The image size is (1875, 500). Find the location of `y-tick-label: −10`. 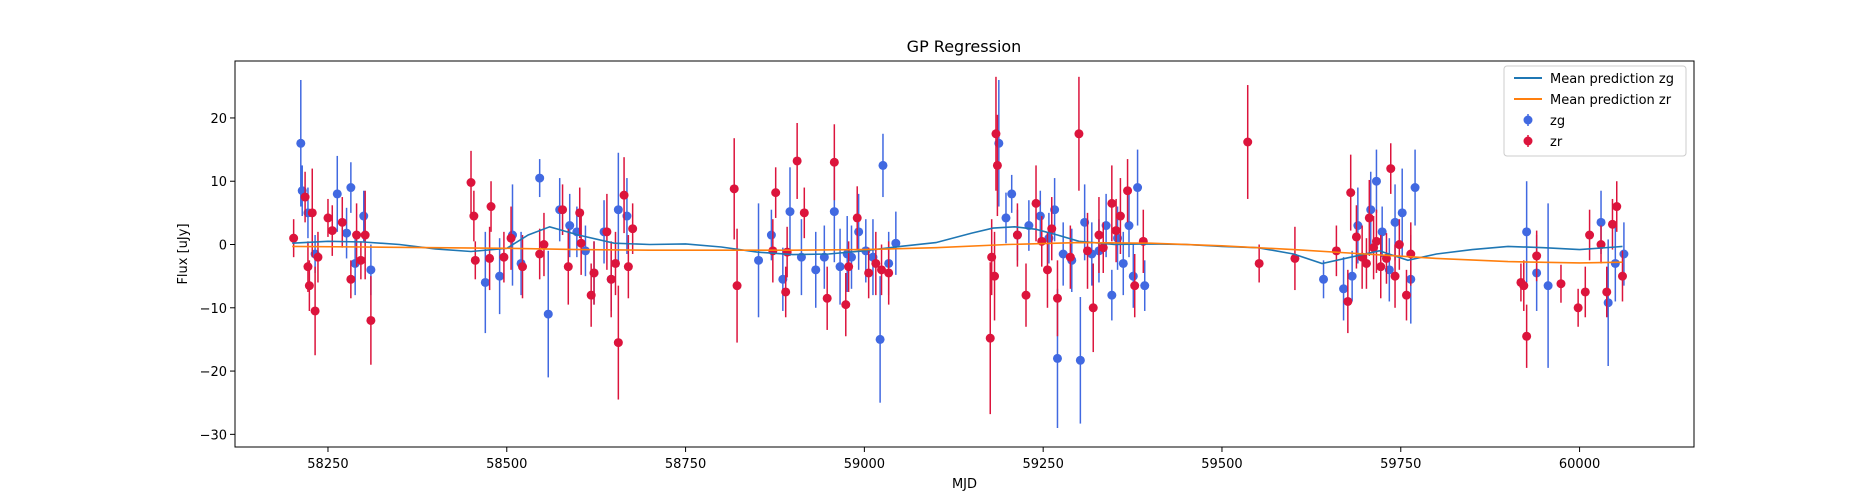

y-tick-label: −10 is located at coordinates (213, 309).